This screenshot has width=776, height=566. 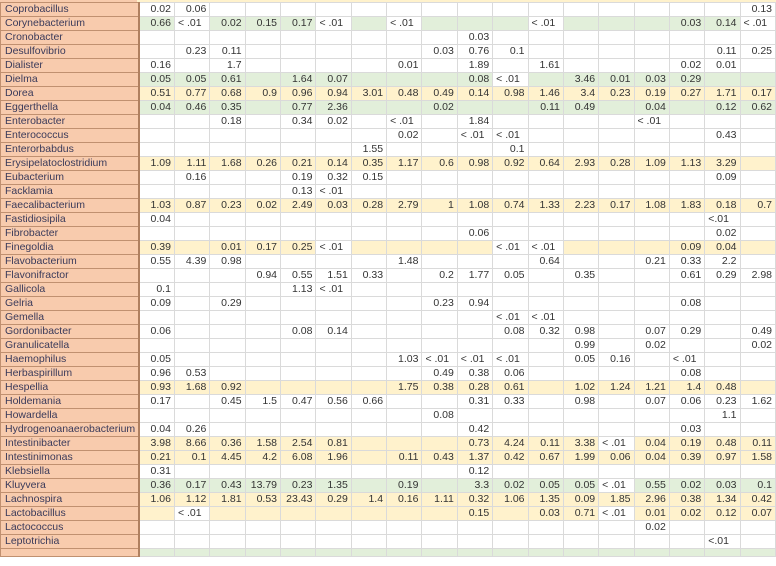 What do you see at coordinates (616, 387) in the screenshot?
I see `value-cell: 1.24` at bounding box center [616, 387].